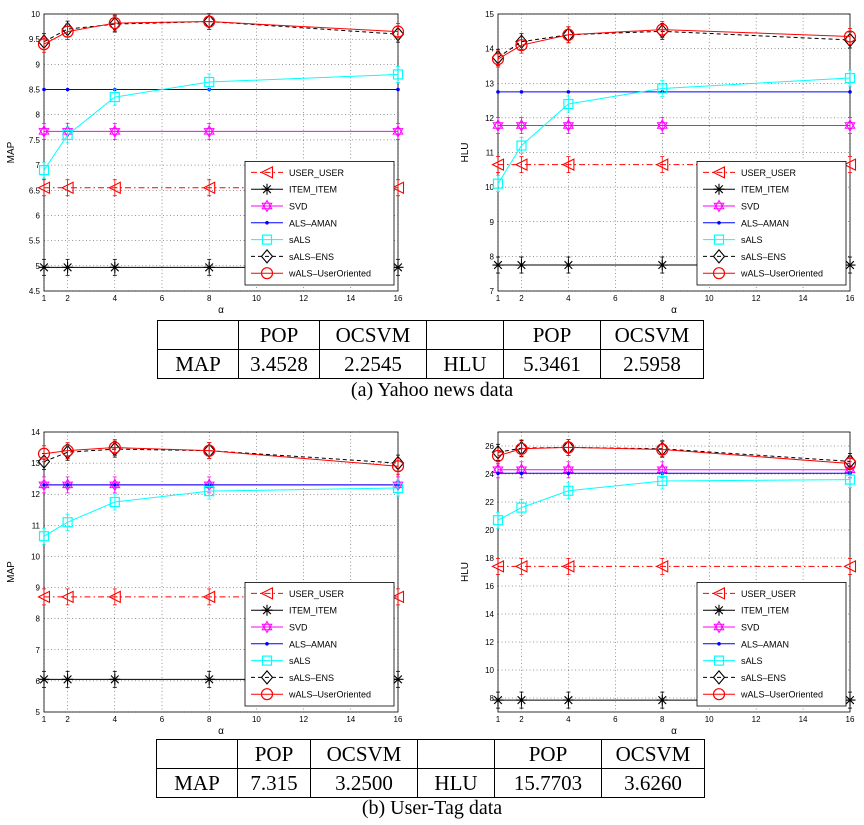 This screenshot has width=864, height=825. Describe the element at coordinates (498, 719) in the screenshot. I see `x-tick-label: 1` at that location.